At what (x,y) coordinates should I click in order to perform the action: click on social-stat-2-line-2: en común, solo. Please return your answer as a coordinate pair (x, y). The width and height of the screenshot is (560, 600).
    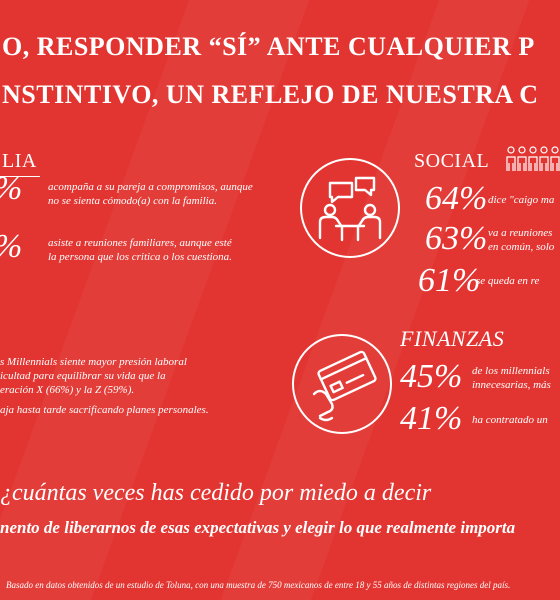
    Looking at the image, I should click on (521, 247).